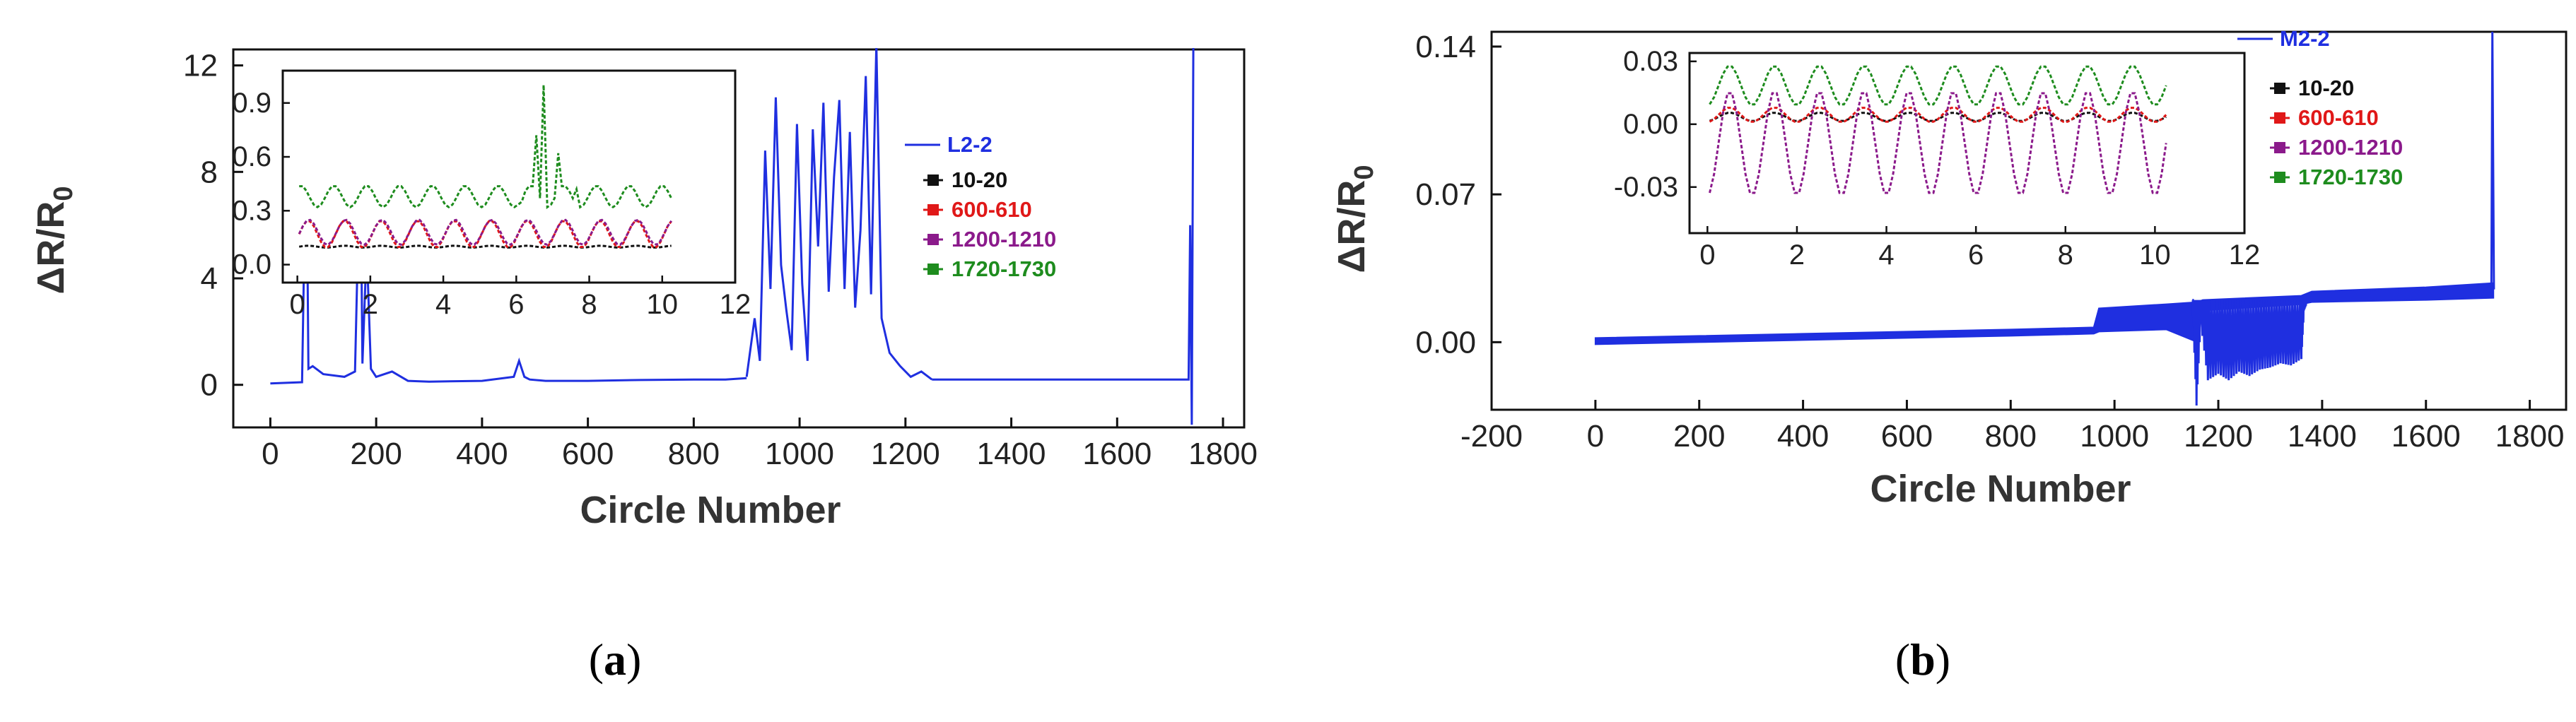 The image size is (2576, 722). Describe the element at coordinates (1646, 187) in the screenshot. I see `inset-y-tick-label: -0.03` at that location.